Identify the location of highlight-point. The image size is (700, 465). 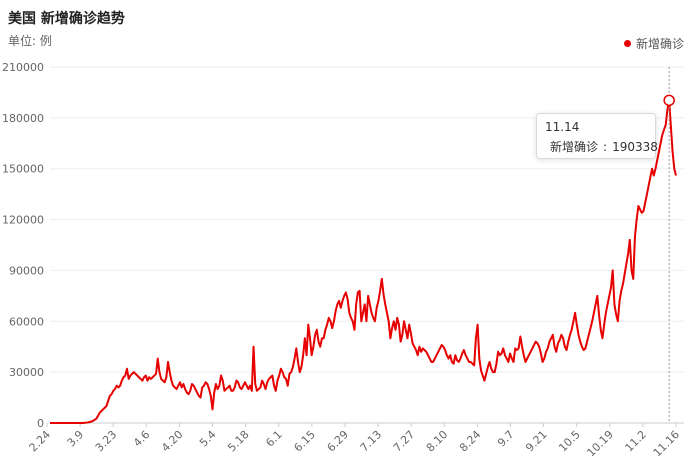
(669, 100).